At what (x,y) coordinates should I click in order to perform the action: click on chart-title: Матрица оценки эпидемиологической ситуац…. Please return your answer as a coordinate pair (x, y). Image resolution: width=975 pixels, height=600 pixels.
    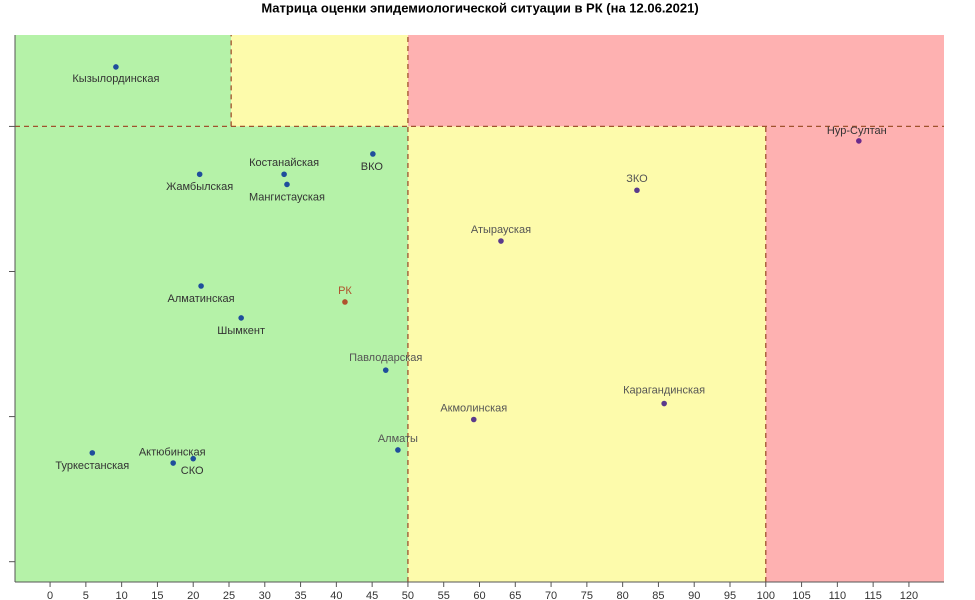
    Looking at the image, I should click on (479, 7).